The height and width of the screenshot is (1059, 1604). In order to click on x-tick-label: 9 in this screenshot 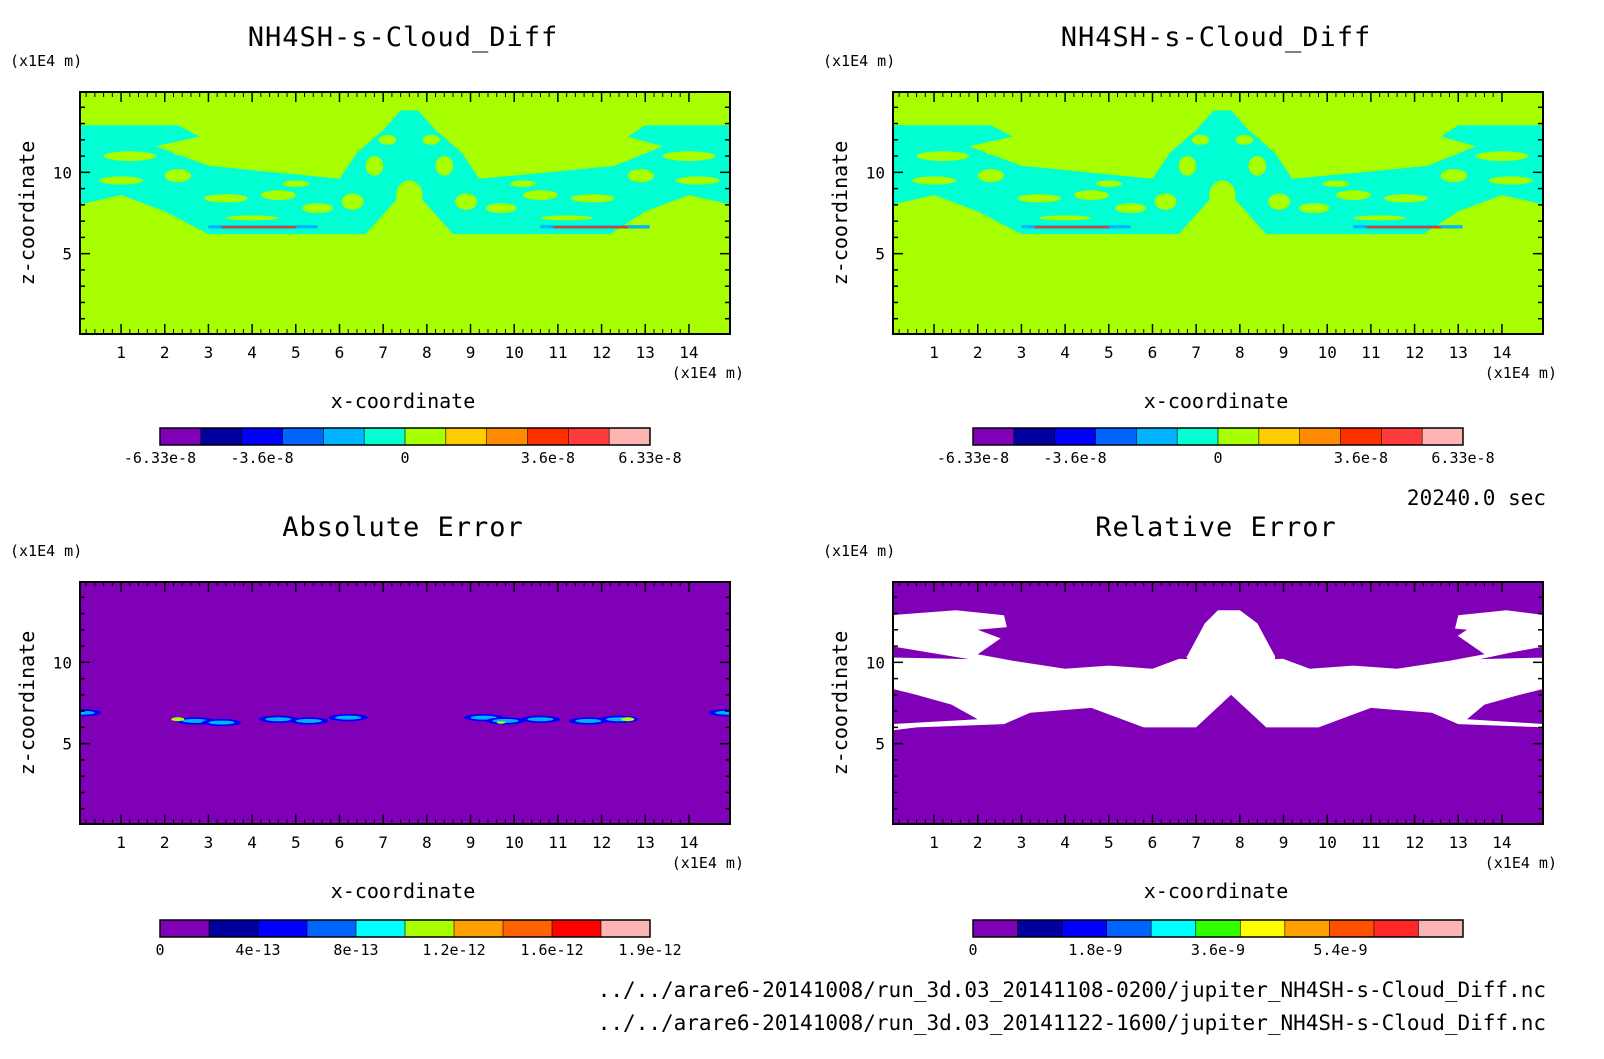, I will do `click(1284, 352)`.